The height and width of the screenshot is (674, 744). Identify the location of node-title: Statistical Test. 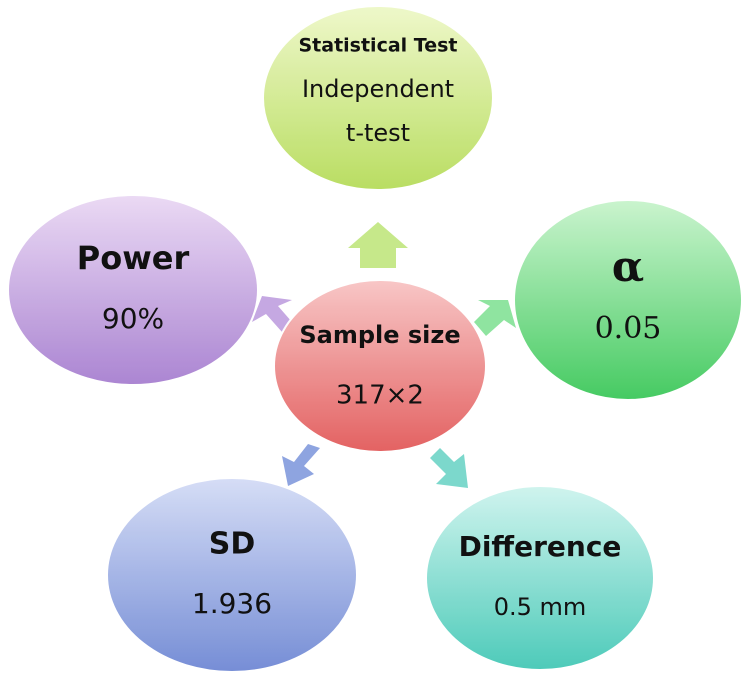
(377, 46).